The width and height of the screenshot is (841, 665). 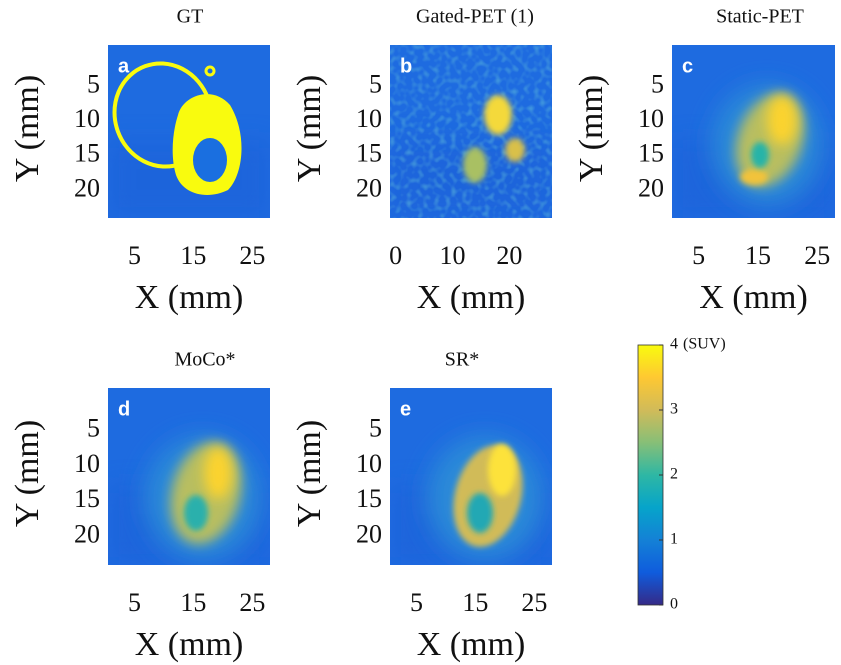 What do you see at coordinates (190, 17) in the screenshot?
I see `panel-title: GT` at bounding box center [190, 17].